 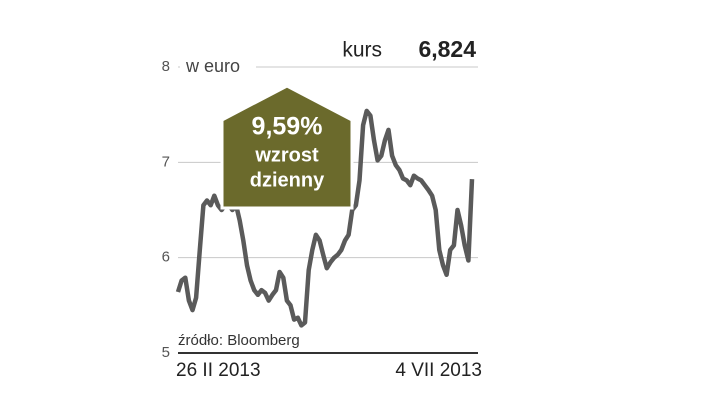 I want to click on y-tick-label: 5, so click(x=166, y=352).